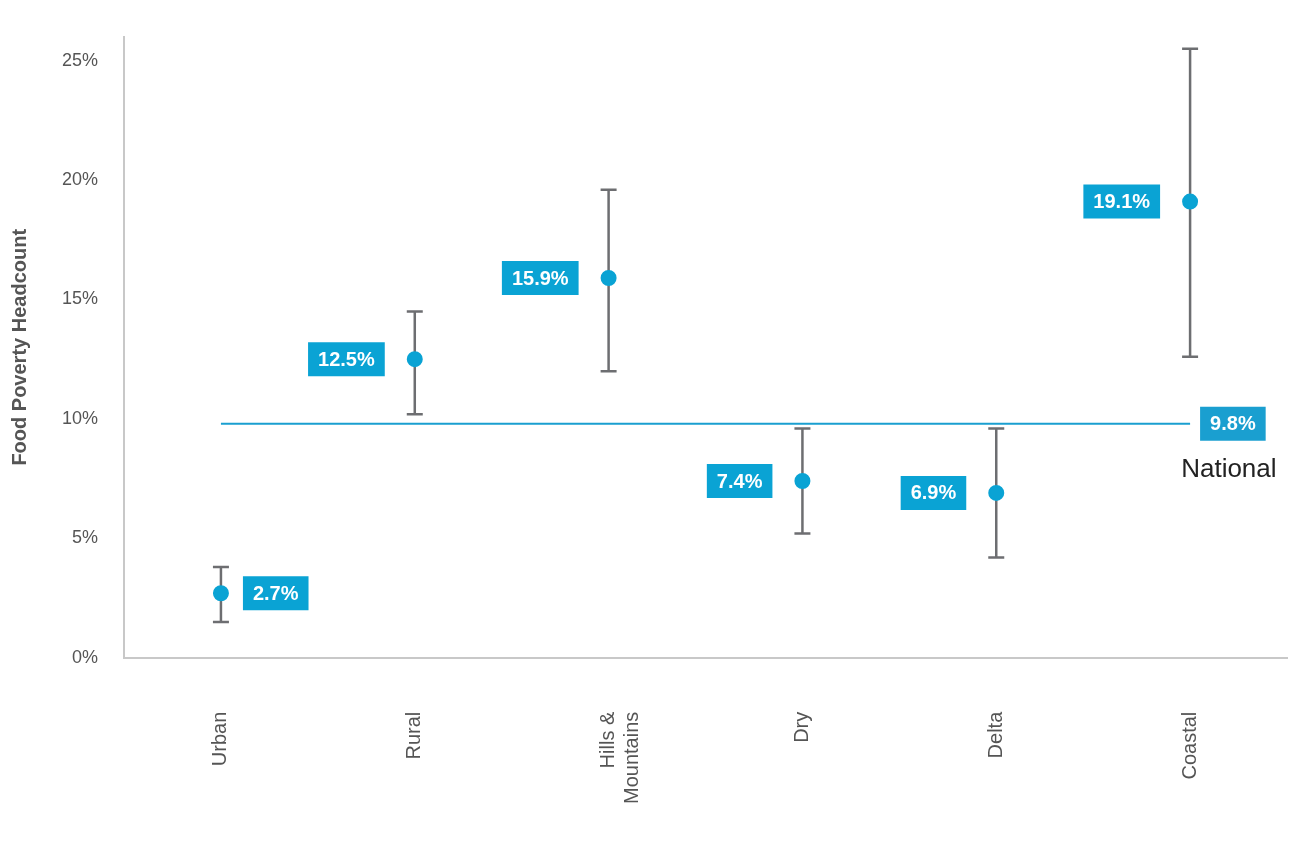  Describe the element at coordinates (85, 656) in the screenshot. I see `y-tick-label: 0%` at that location.